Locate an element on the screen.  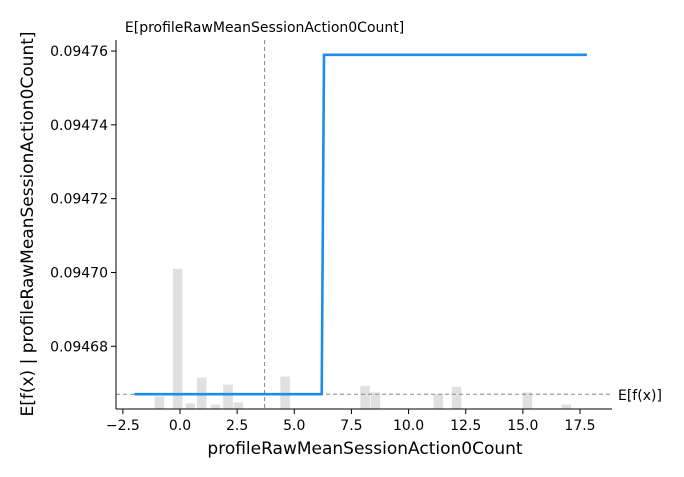
x-tick-label: 10.0 is located at coordinates (408, 426).